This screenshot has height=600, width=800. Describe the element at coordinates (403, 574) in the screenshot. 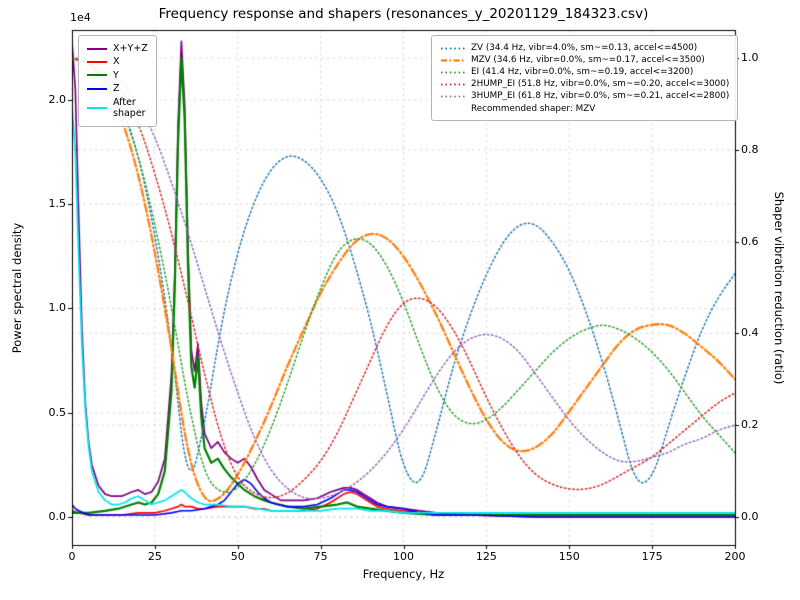

I see `x-axis-label: Frequency, Hz` at that location.